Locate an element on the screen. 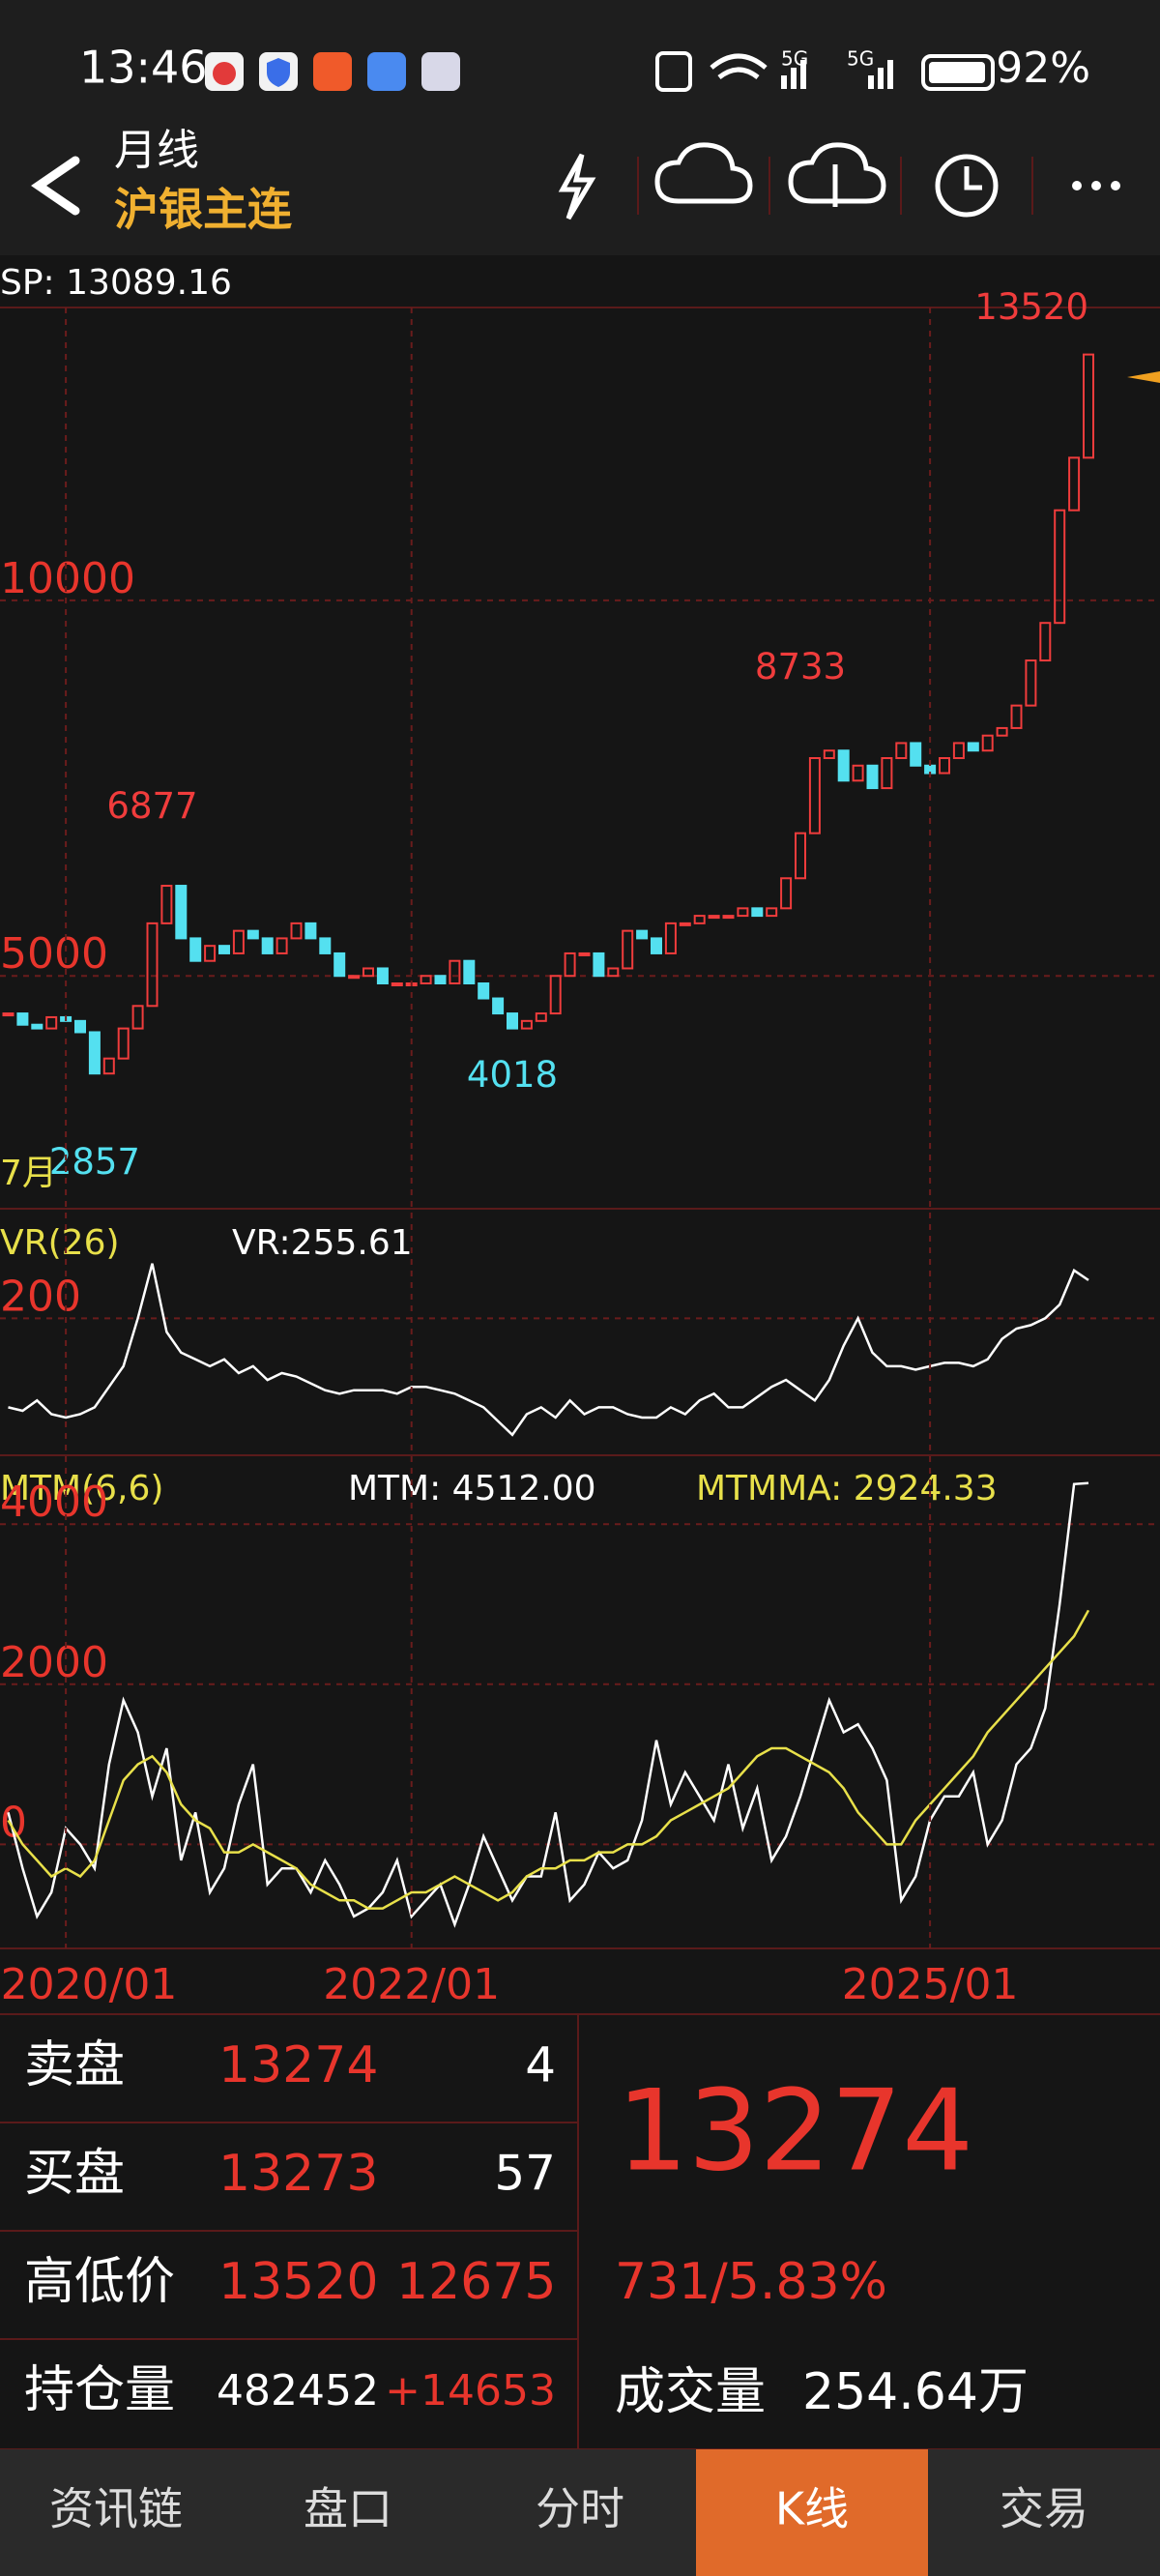 This screenshot has height=2576, width=1160. low-price: 12675 is located at coordinates (476, 2282).